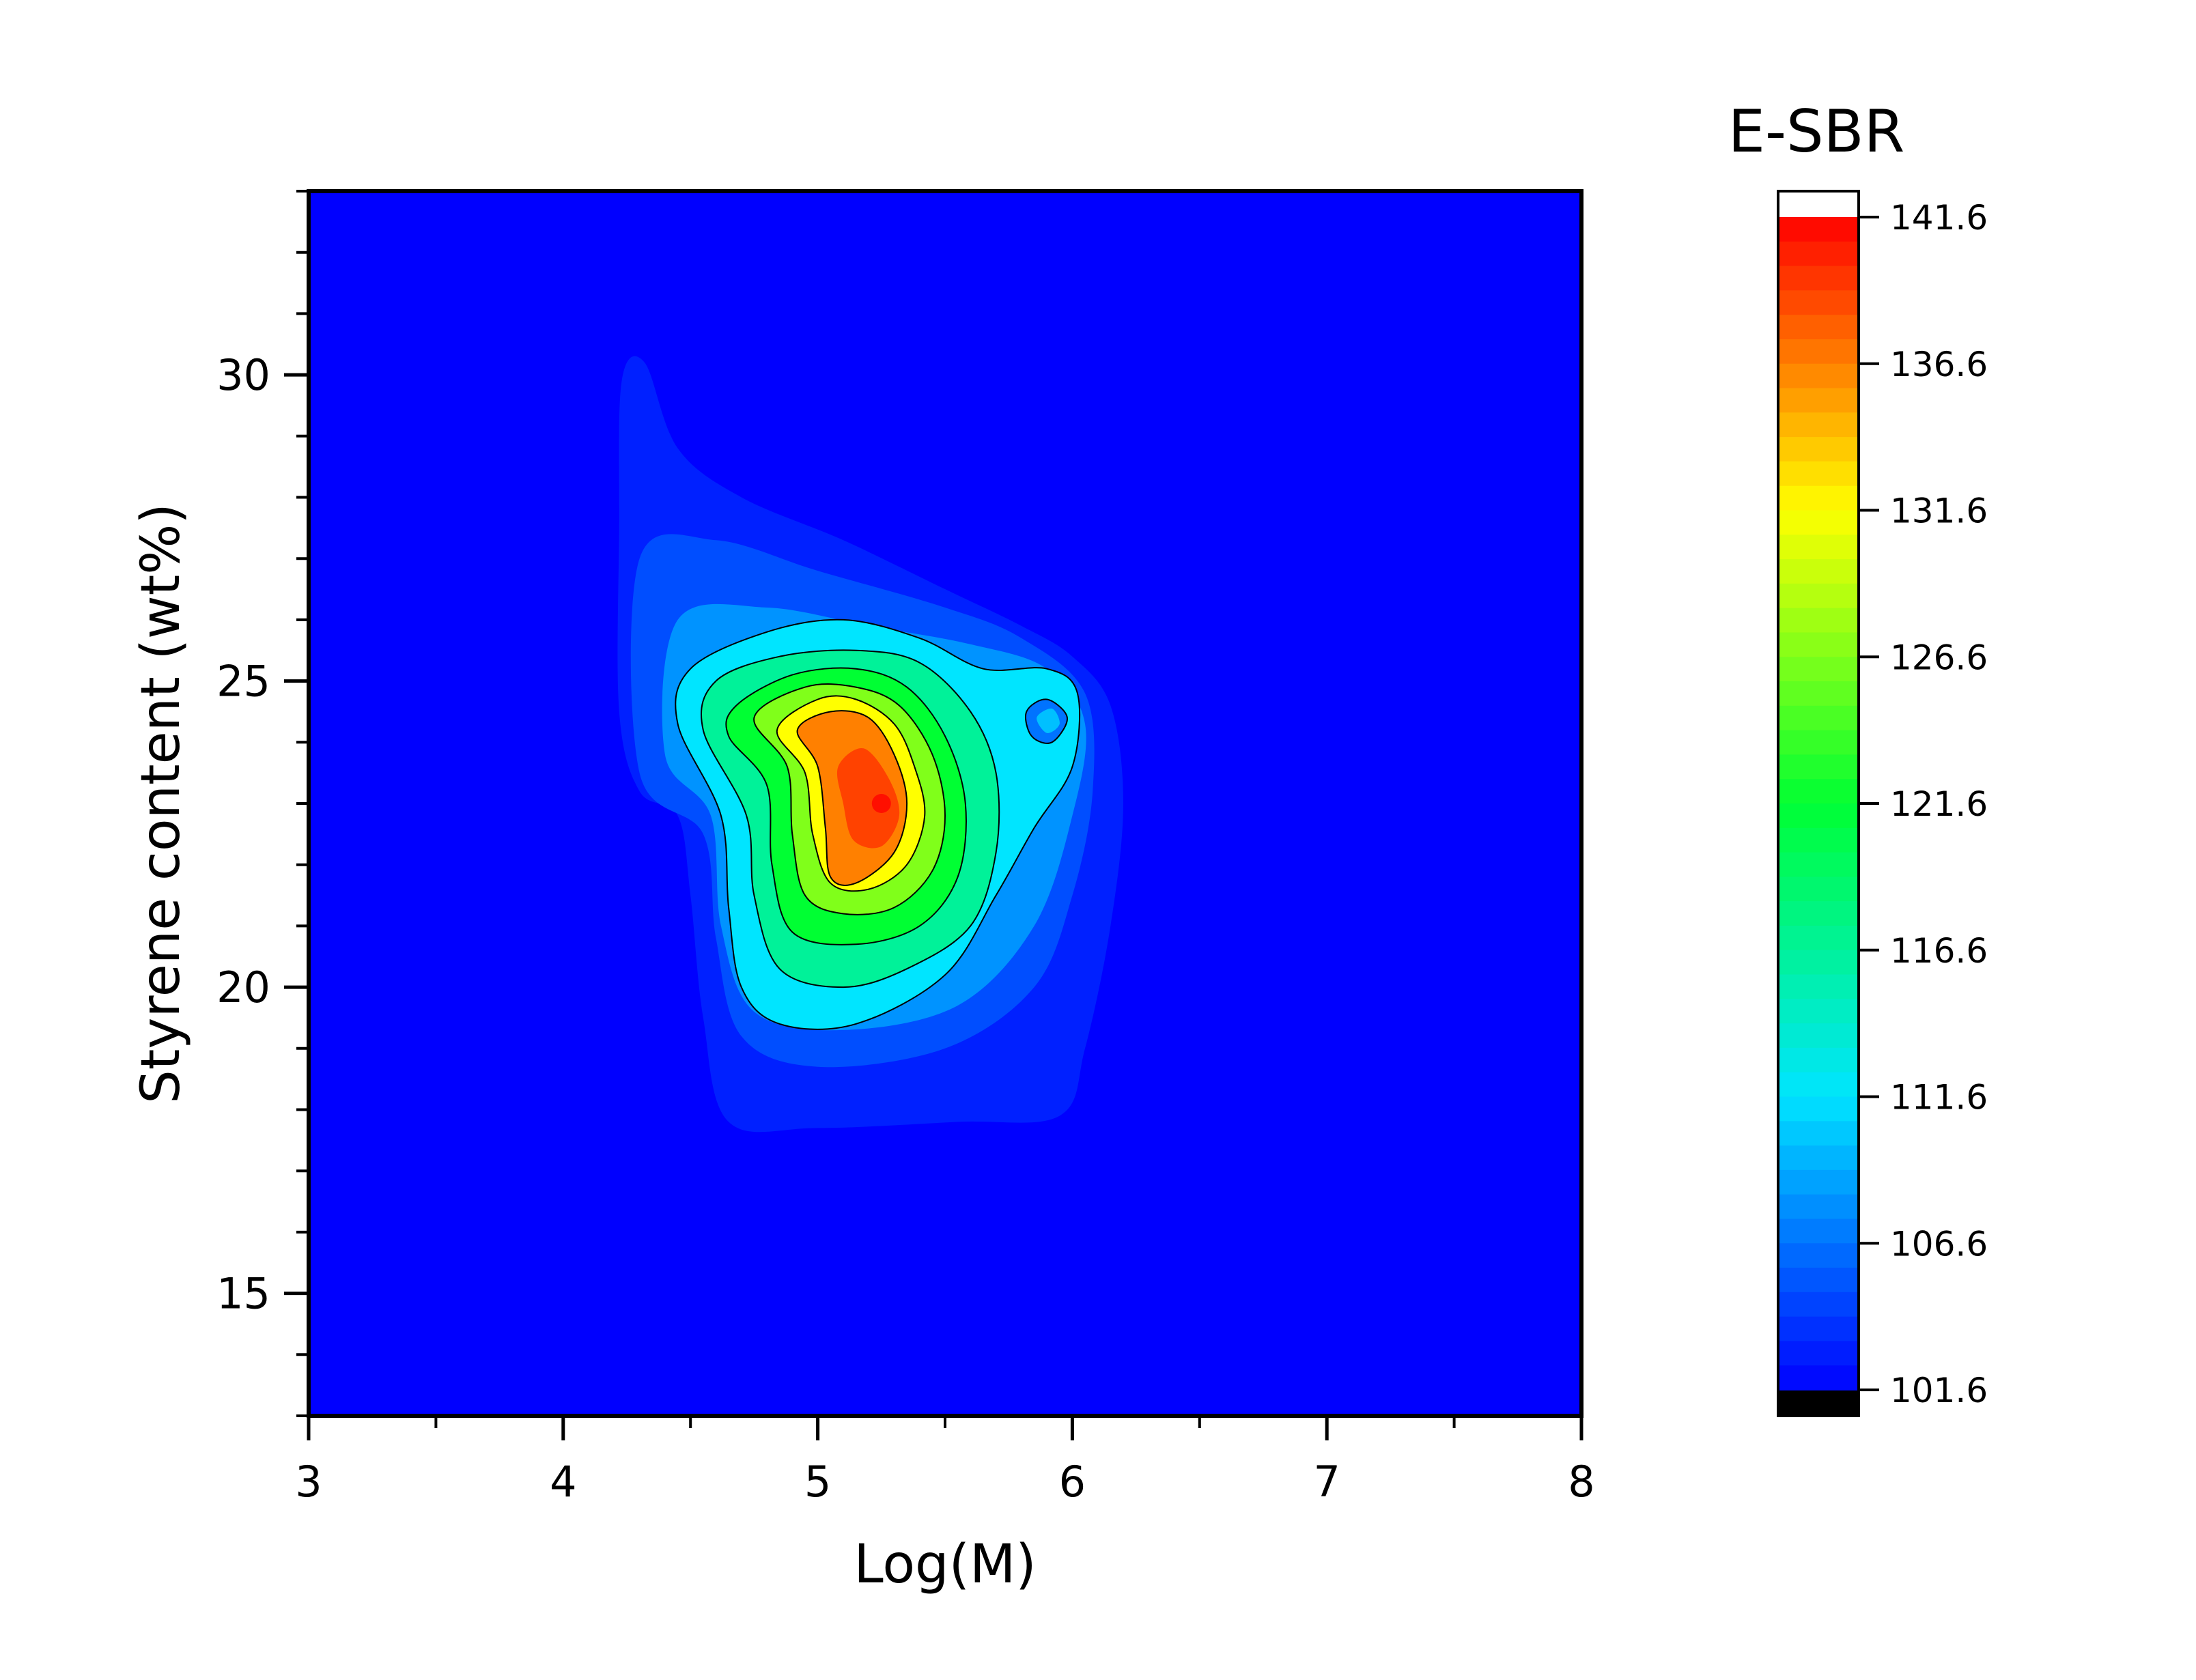 The height and width of the screenshot is (1680, 2196). Describe the element at coordinates (243, 375) in the screenshot. I see `y-tick-label: 30` at that location.